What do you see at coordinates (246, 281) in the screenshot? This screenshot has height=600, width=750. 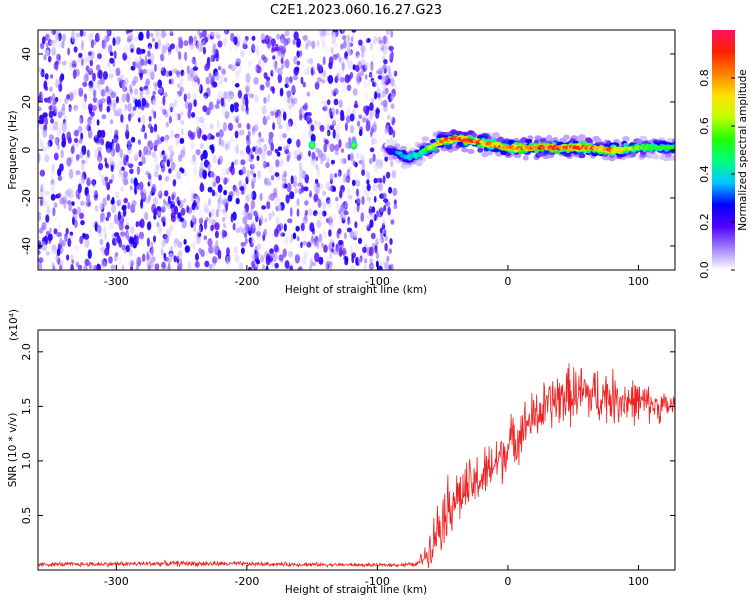 I see `heatmap-x-tick-label: -200` at bounding box center [246, 281].